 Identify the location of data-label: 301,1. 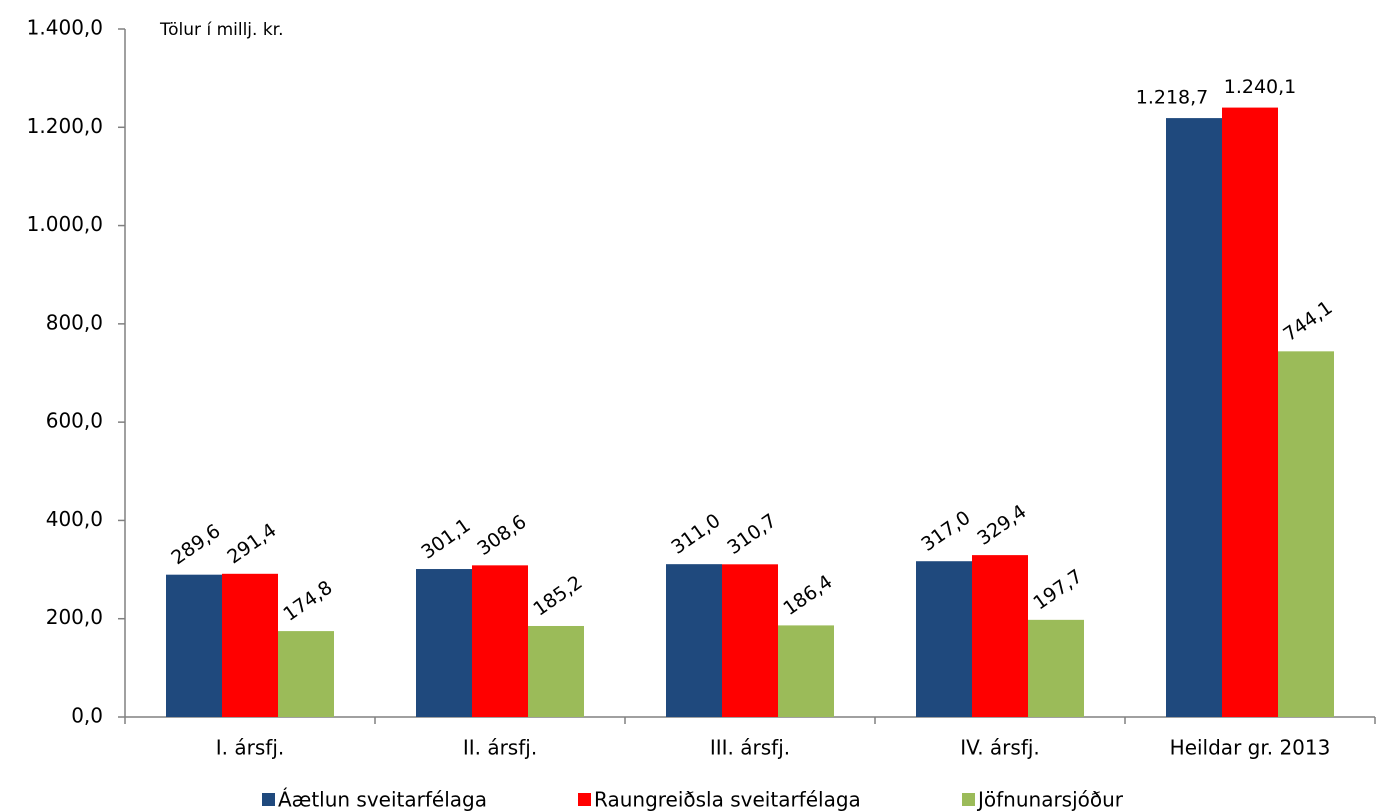
(445, 538).